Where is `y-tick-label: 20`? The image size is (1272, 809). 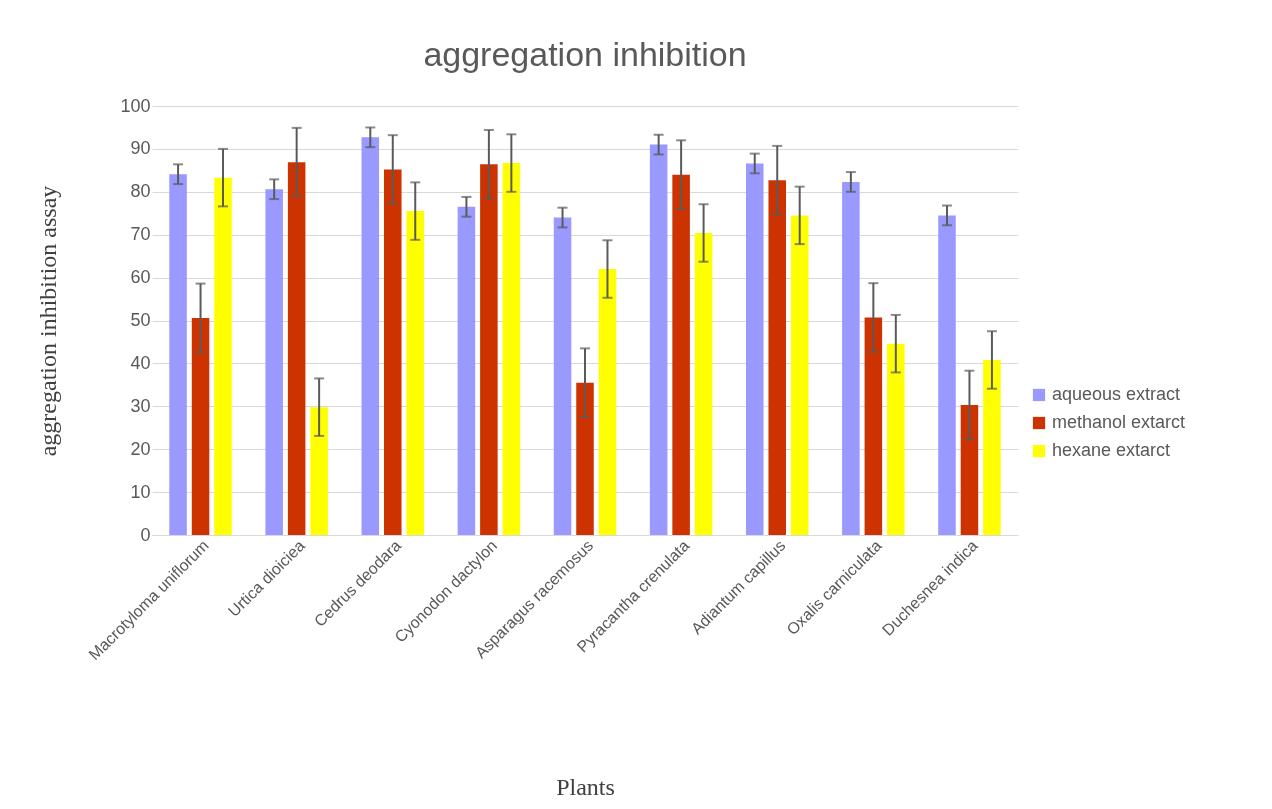 y-tick-label: 20 is located at coordinates (140, 448).